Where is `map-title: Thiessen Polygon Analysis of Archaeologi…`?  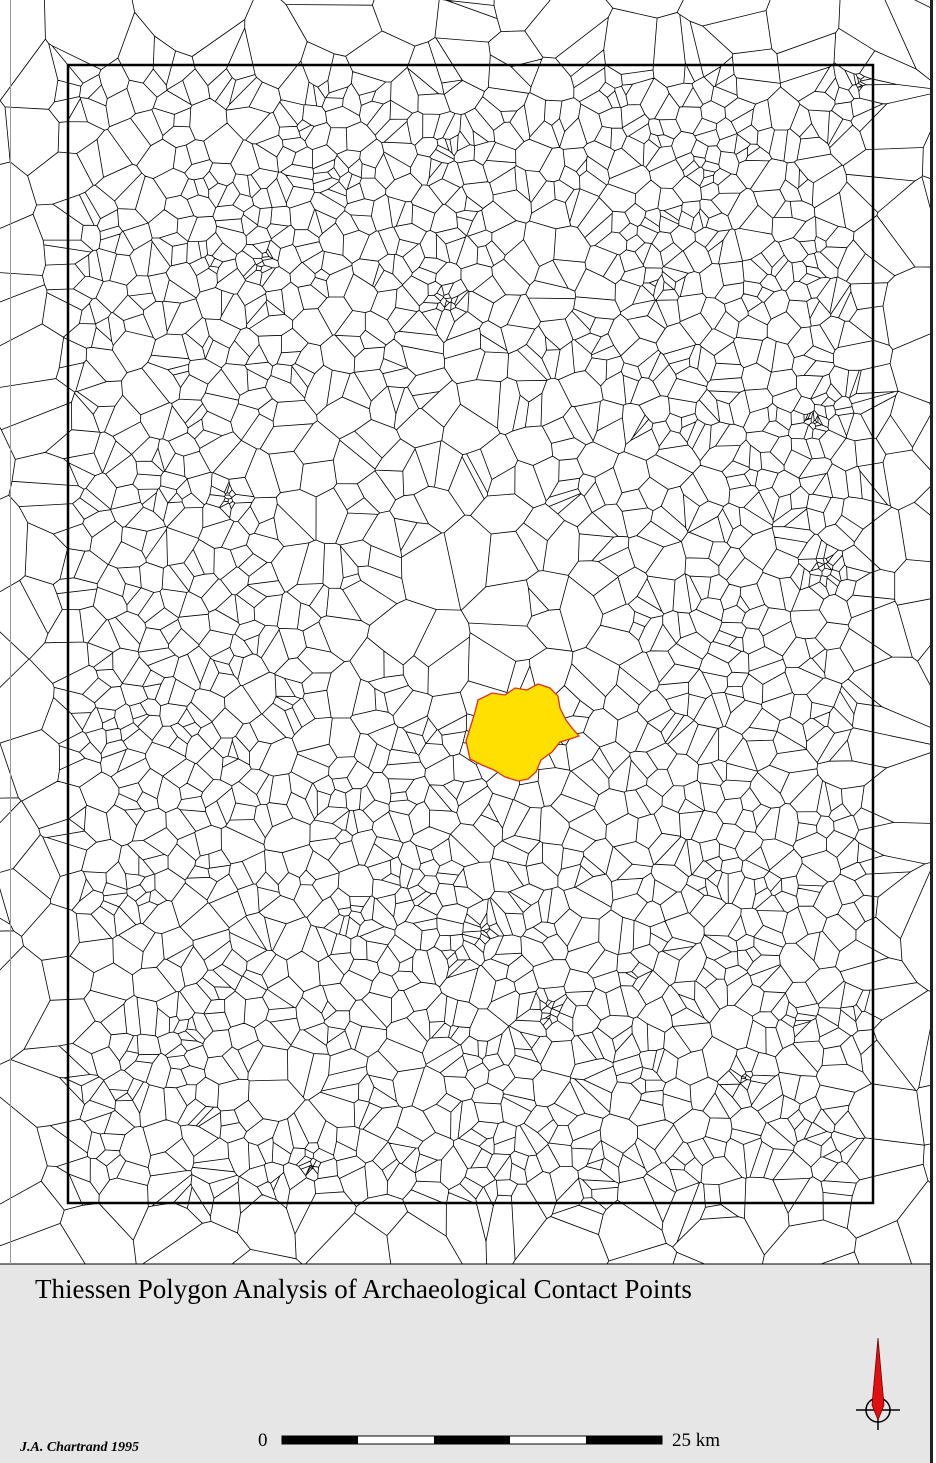
map-title: Thiessen Polygon Analysis of Archaeologi… is located at coordinates (363, 1289).